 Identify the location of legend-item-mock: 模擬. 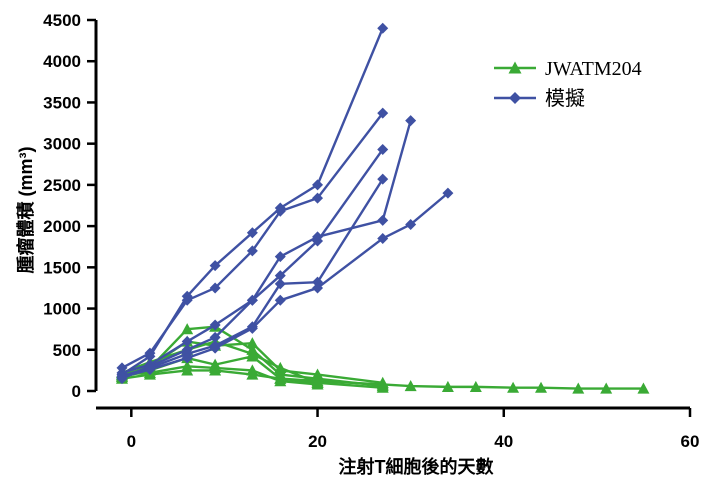
(539, 98).